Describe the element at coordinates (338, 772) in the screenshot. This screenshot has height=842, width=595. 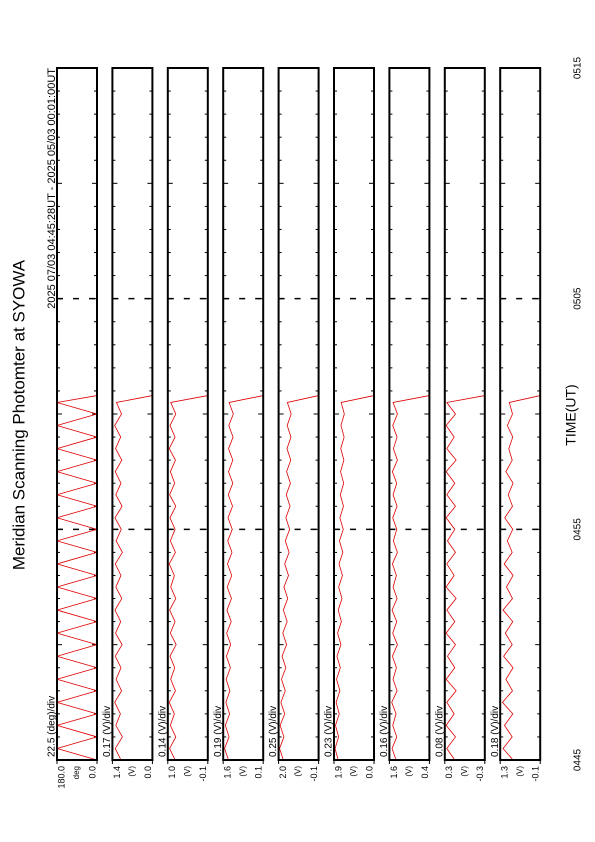
I see `y-tick-label: 1.9` at that location.